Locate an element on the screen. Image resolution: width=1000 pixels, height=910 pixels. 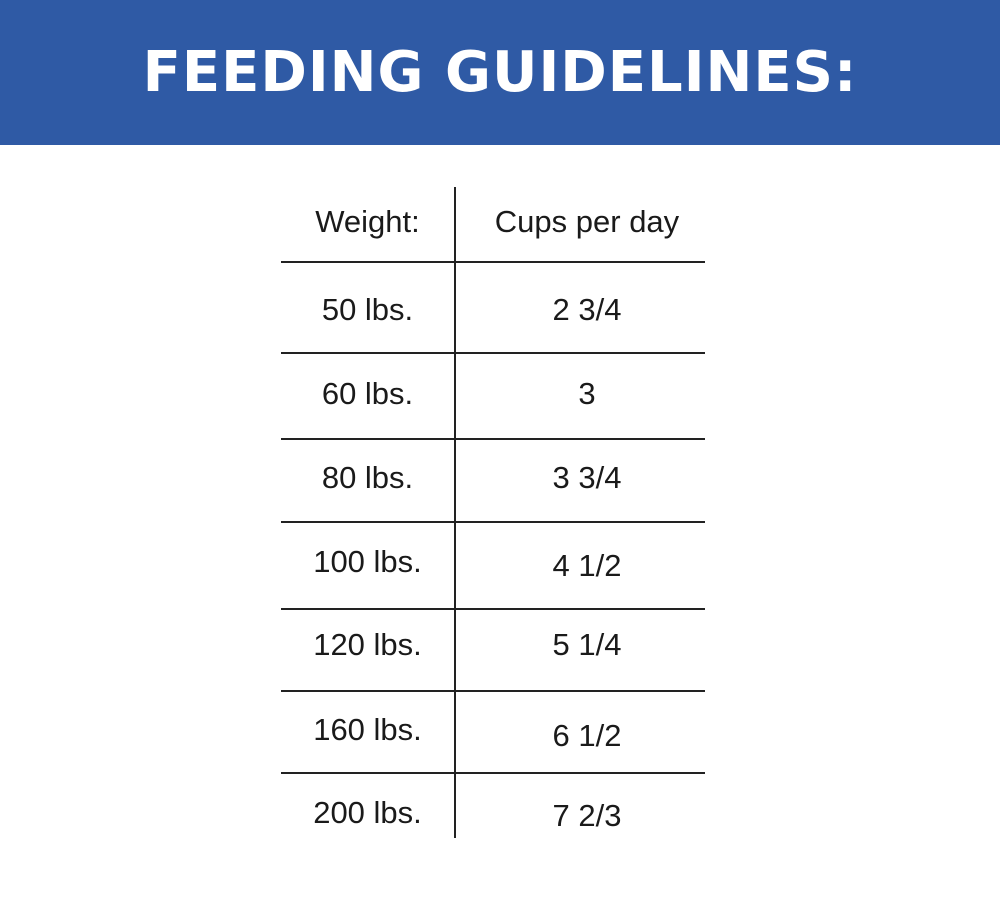
weight-cell: 160 lbs. is located at coordinates (367, 729).